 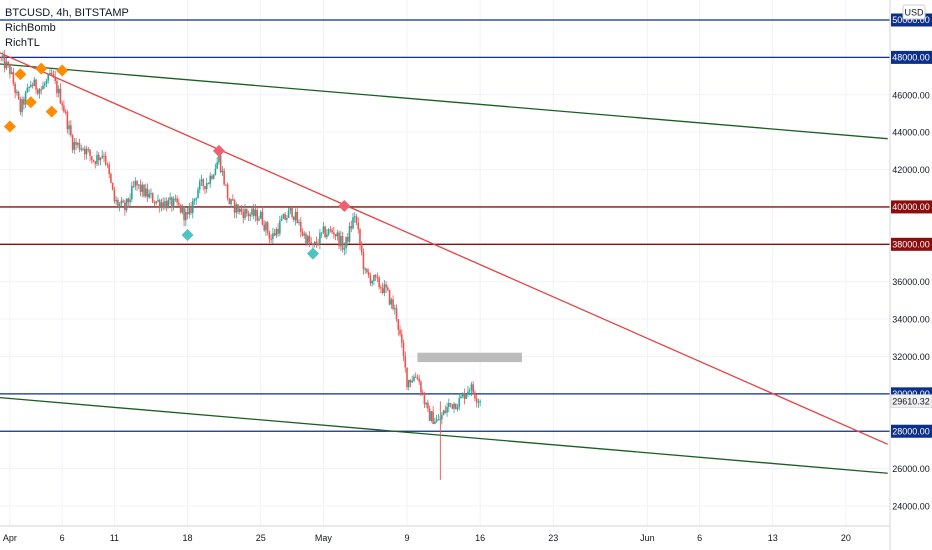 I want to click on price-tick-label: 46000.00, so click(x=911, y=95).